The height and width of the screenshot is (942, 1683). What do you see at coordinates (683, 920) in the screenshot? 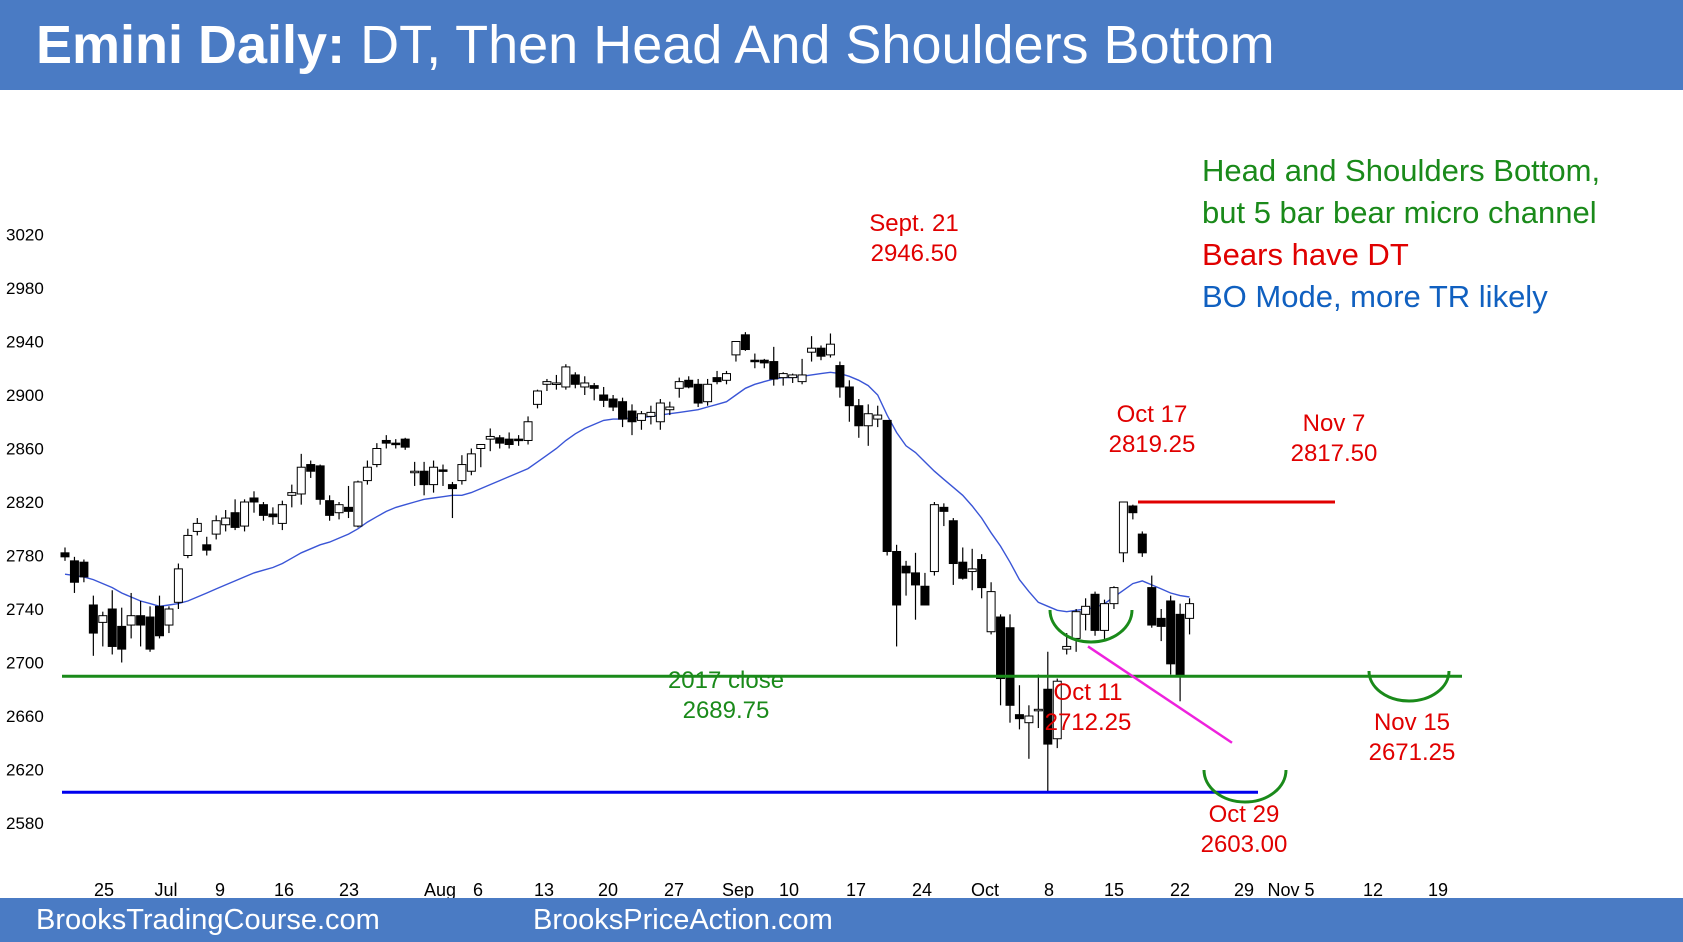
I see `footer-right-link: BrooksPriceAction.com` at bounding box center [683, 920].